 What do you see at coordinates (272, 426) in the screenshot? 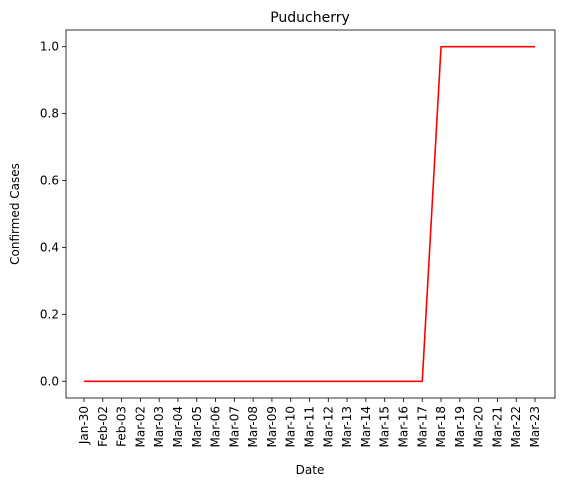
I see `x-tick-label: Mar-09` at bounding box center [272, 426].